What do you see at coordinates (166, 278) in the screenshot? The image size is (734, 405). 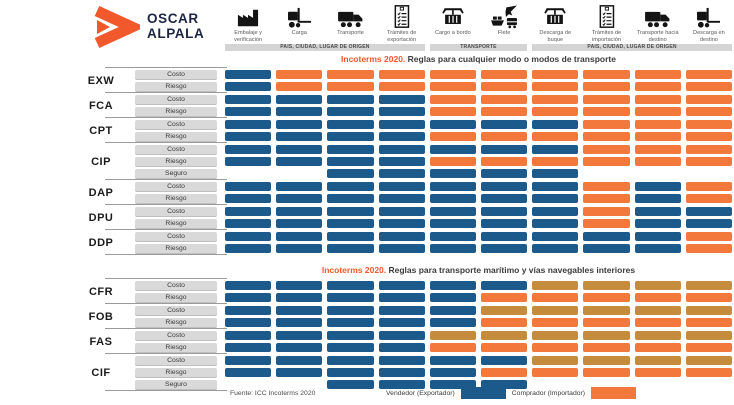 I see `group-divider` at bounding box center [166, 278].